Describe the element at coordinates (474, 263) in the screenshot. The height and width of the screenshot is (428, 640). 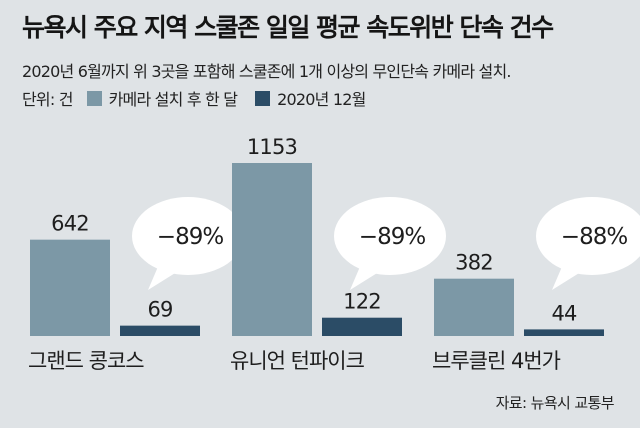
I see `data-label-after-install: 382` at that location.